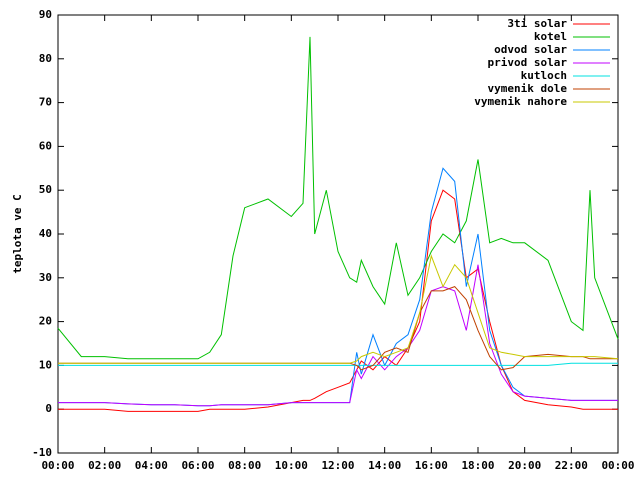 The height and width of the screenshot is (480, 640). What do you see at coordinates (45, 277) in the screenshot?
I see `y-tick-label: 30` at bounding box center [45, 277].